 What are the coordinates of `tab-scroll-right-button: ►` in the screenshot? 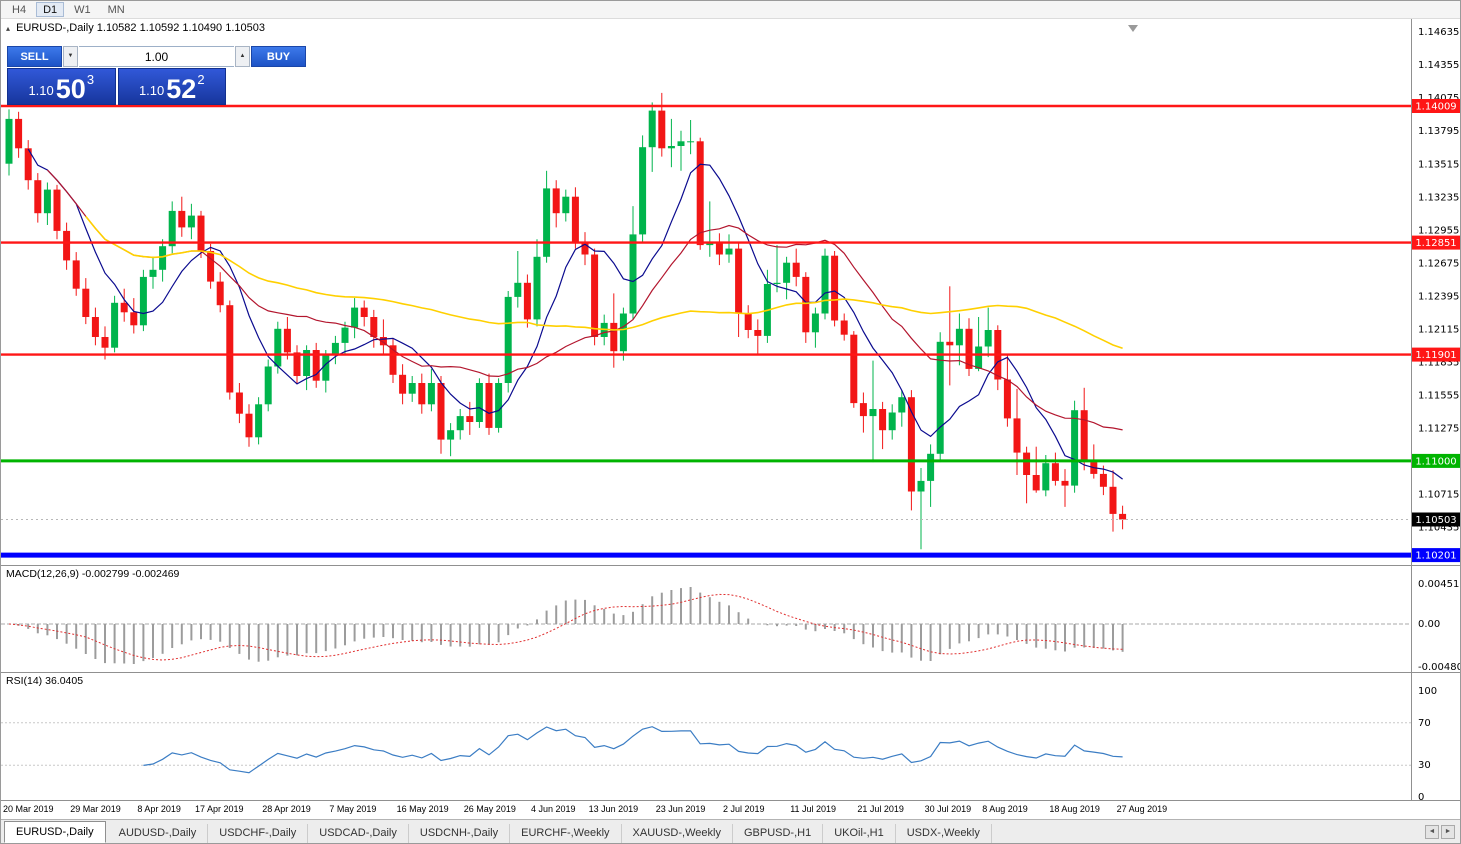 It's located at (1448, 832).